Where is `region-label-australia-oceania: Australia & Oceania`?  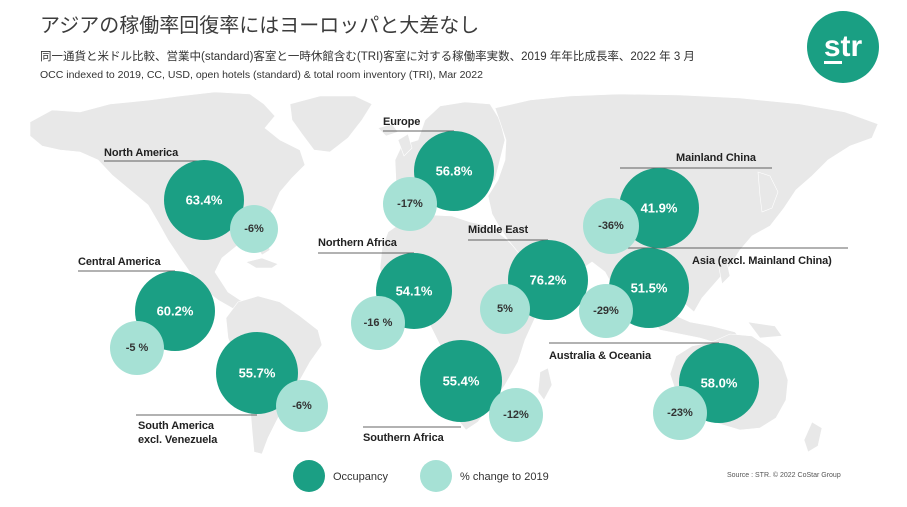 region-label-australia-oceania: Australia & Oceania is located at coordinates (600, 356).